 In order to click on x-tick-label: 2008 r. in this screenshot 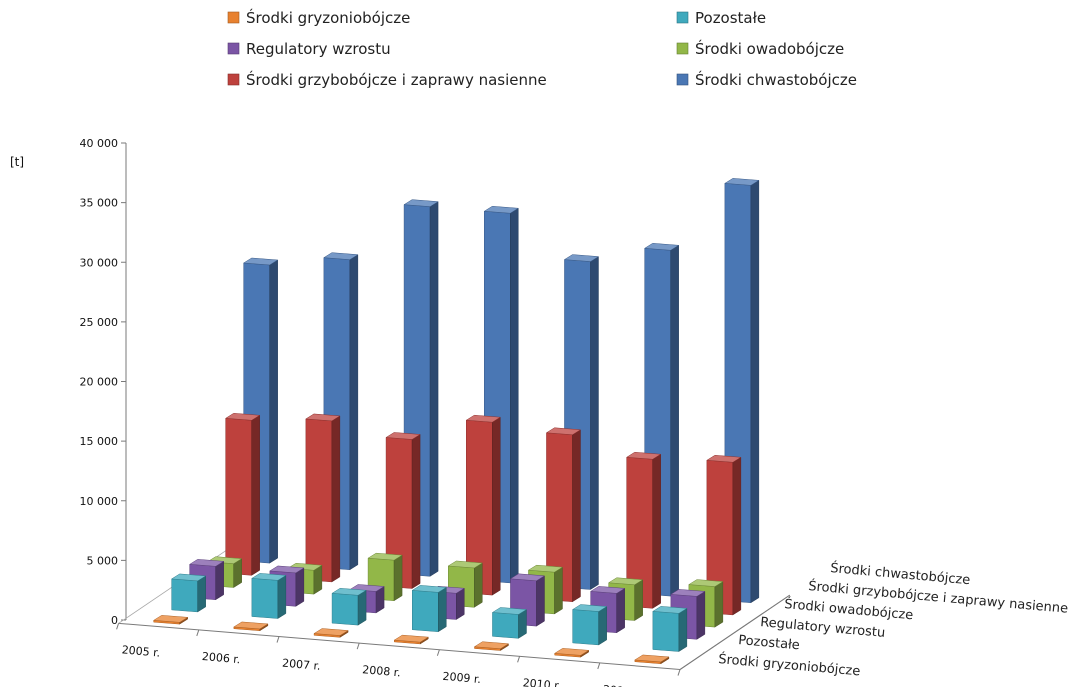, I will do `click(381, 671)`.